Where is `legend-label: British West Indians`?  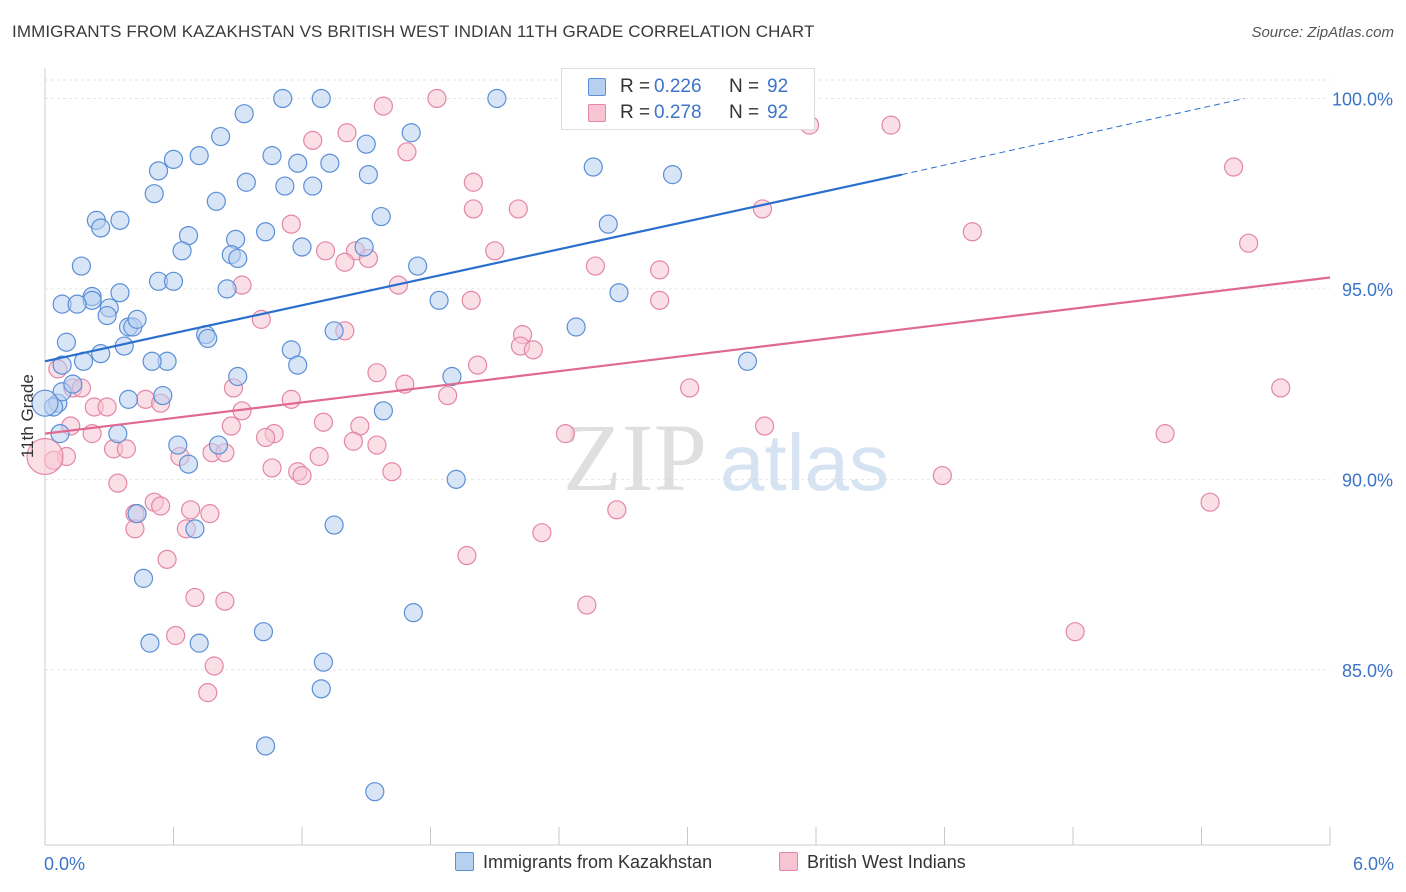
legend-label: British West Indians is located at coordinates (886, 862).